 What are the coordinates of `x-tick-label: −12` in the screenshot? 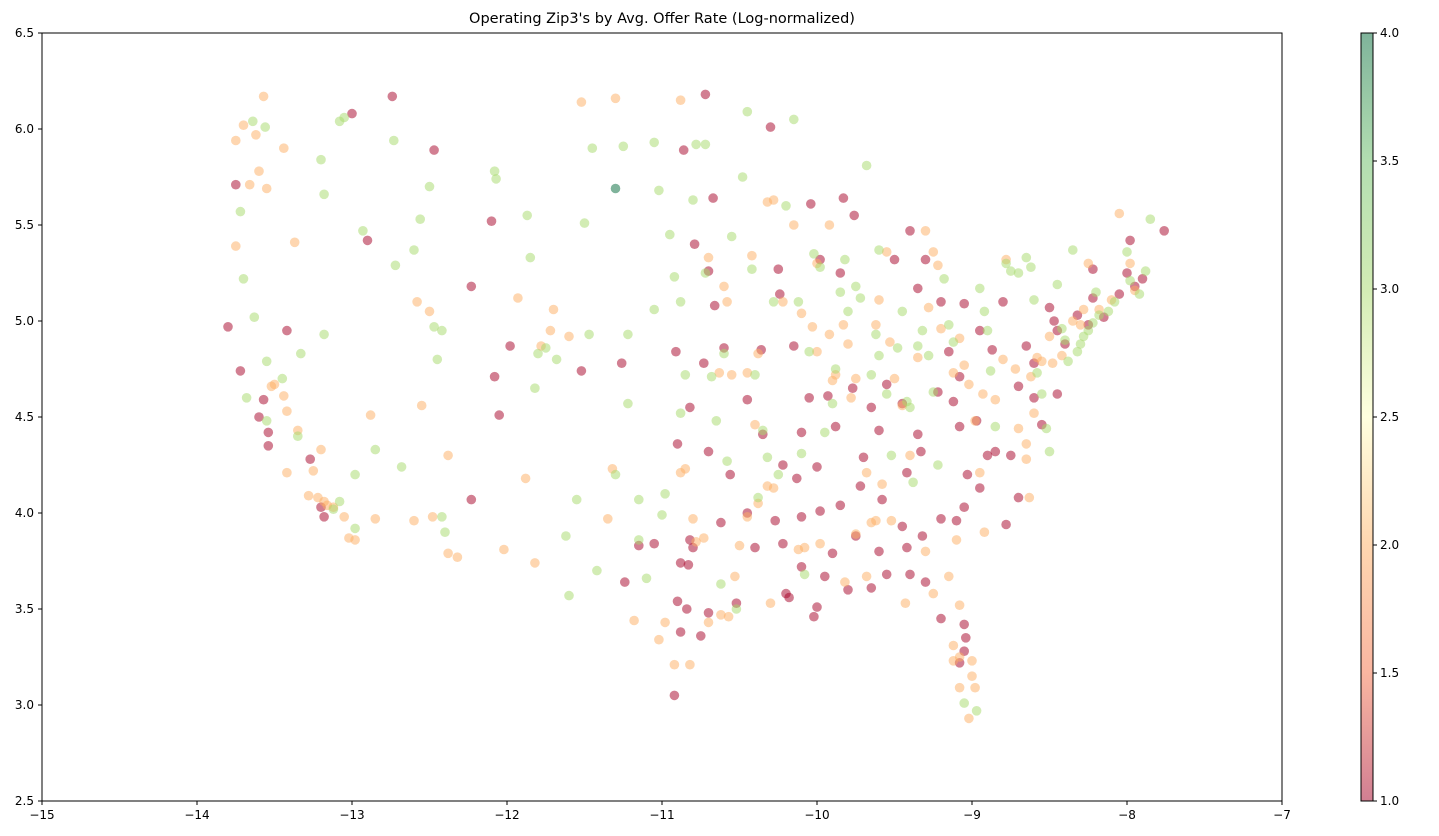 It's located at (506, 815).